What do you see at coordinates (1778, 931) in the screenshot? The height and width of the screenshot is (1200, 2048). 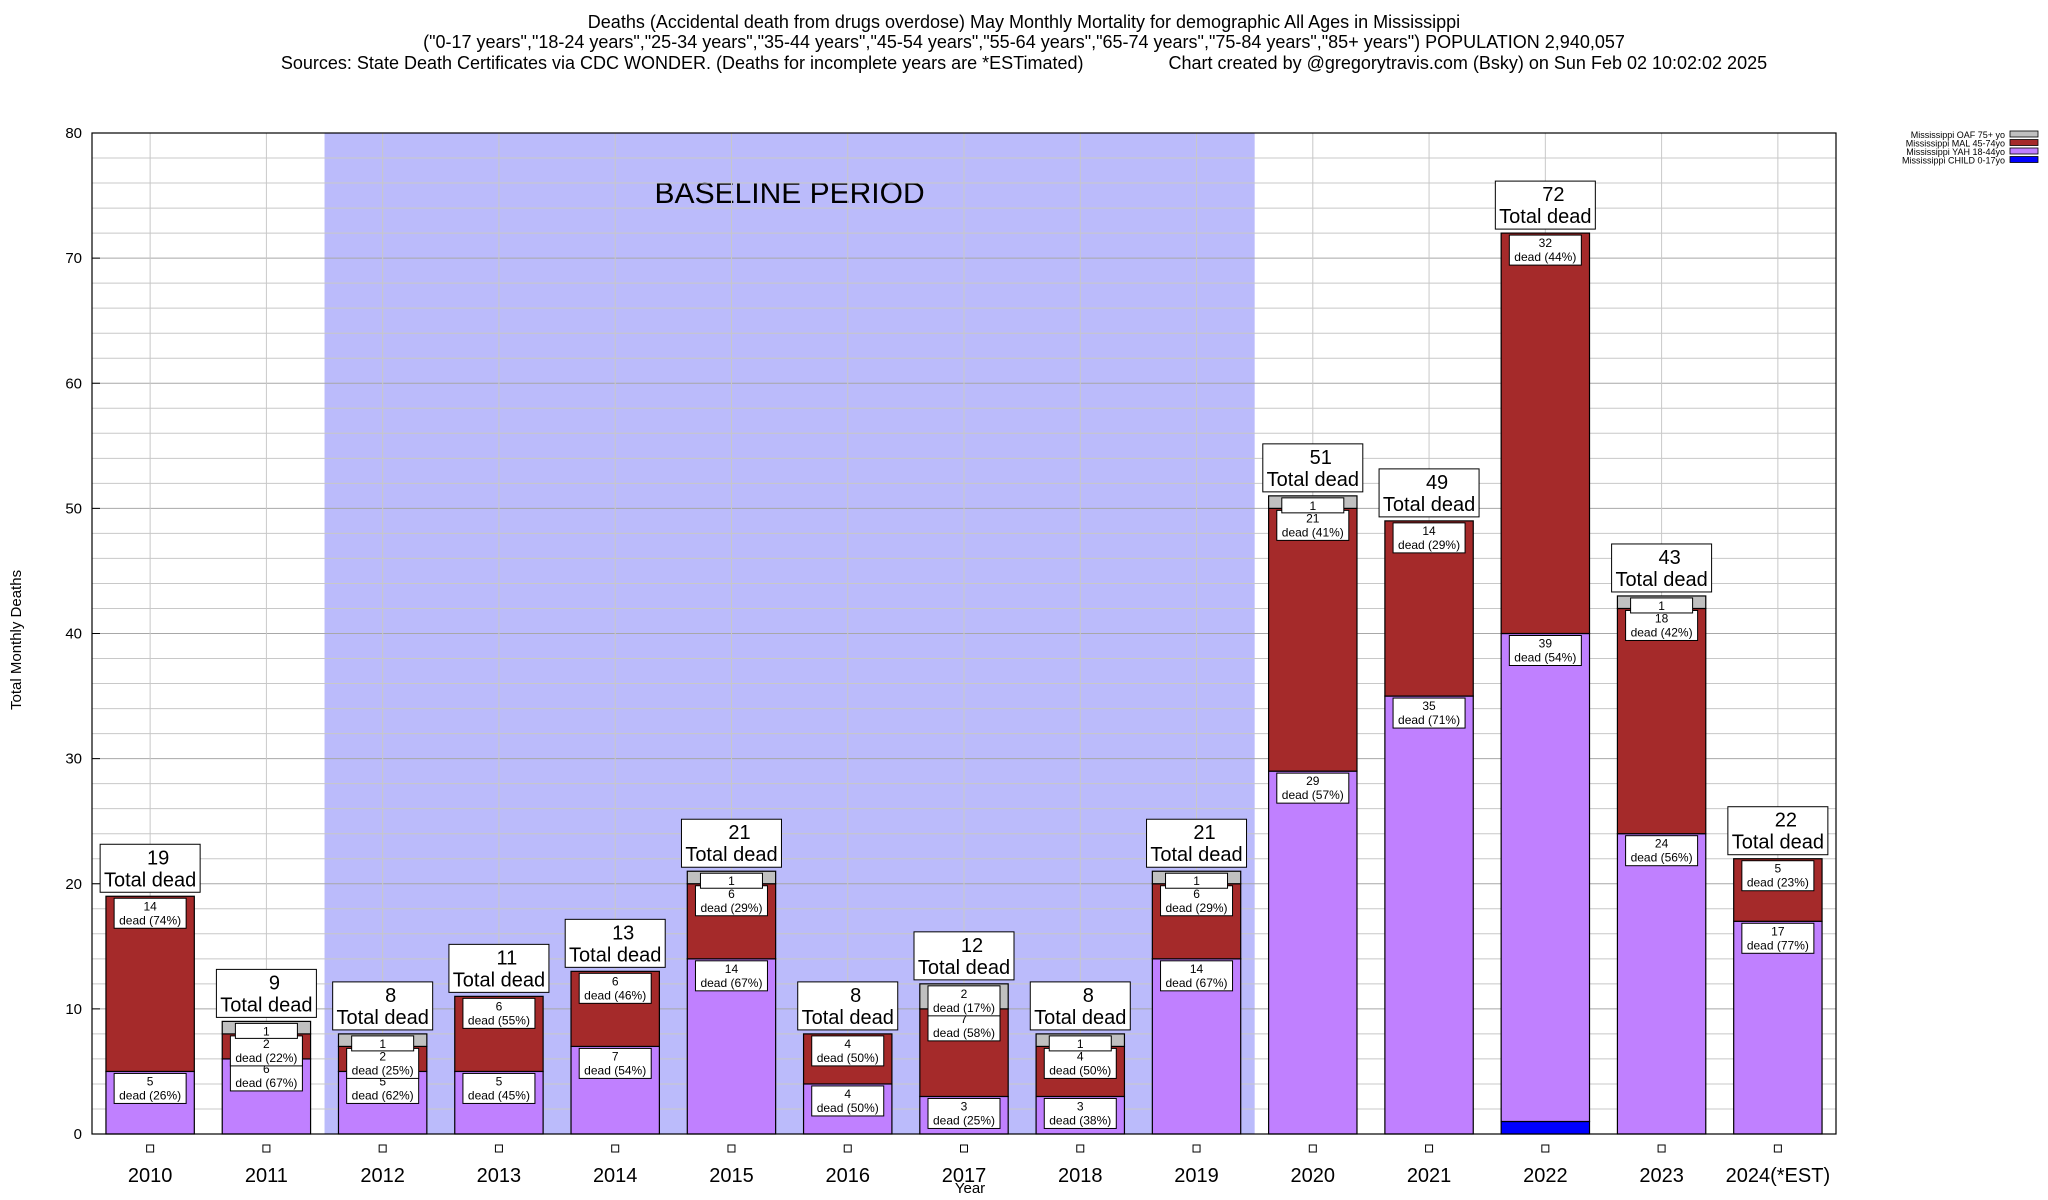 I see `segment-value-label: 17` at bounding box center [1778, 931].